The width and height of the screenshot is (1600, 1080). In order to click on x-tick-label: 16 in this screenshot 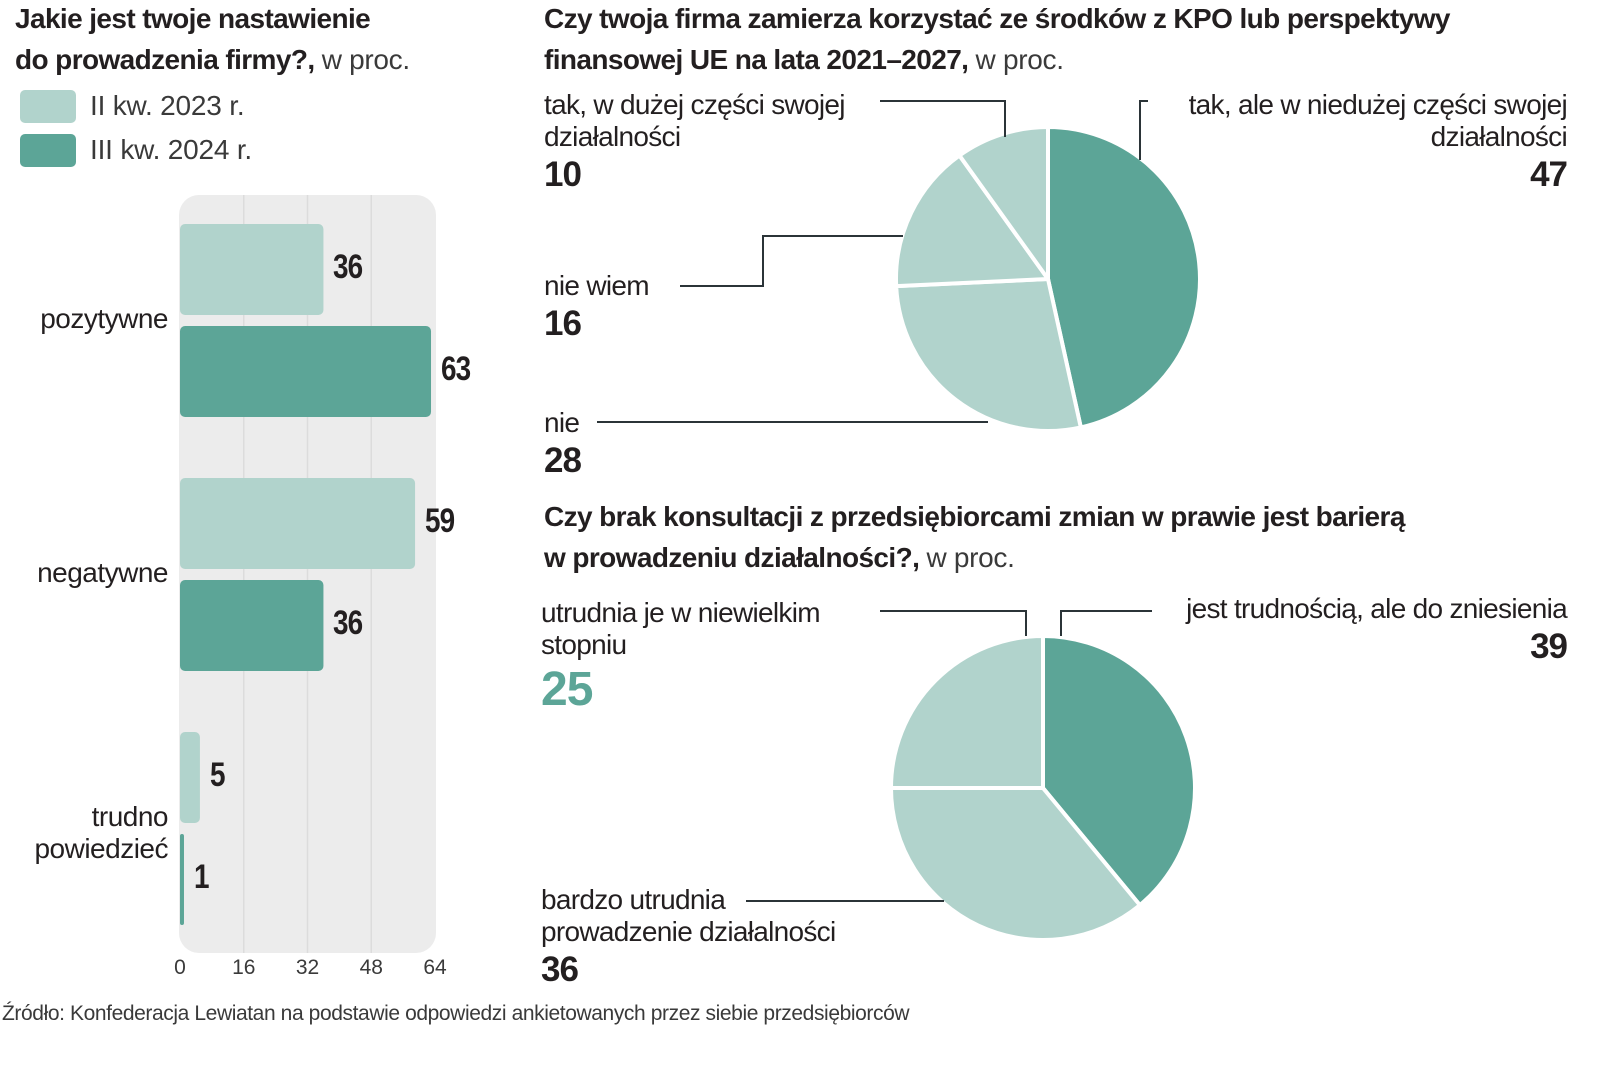, I will do `click(244, 967)`.